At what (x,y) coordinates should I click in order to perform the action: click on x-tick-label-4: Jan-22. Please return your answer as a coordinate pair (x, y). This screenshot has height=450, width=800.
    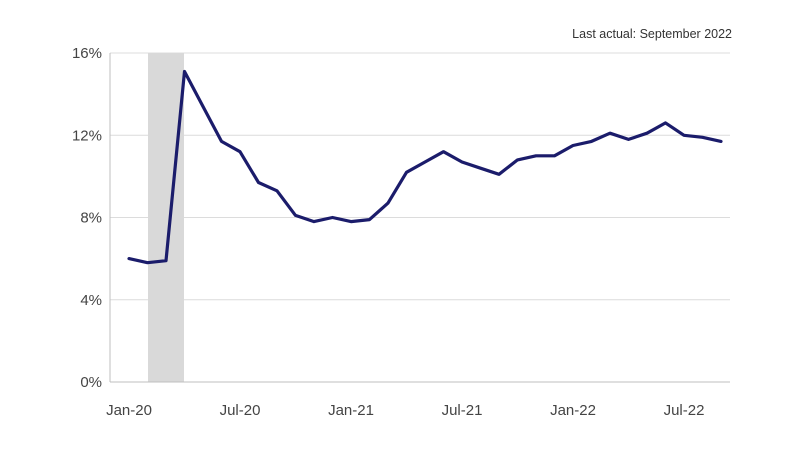
    Looking at the image, I should click on (573, 410).